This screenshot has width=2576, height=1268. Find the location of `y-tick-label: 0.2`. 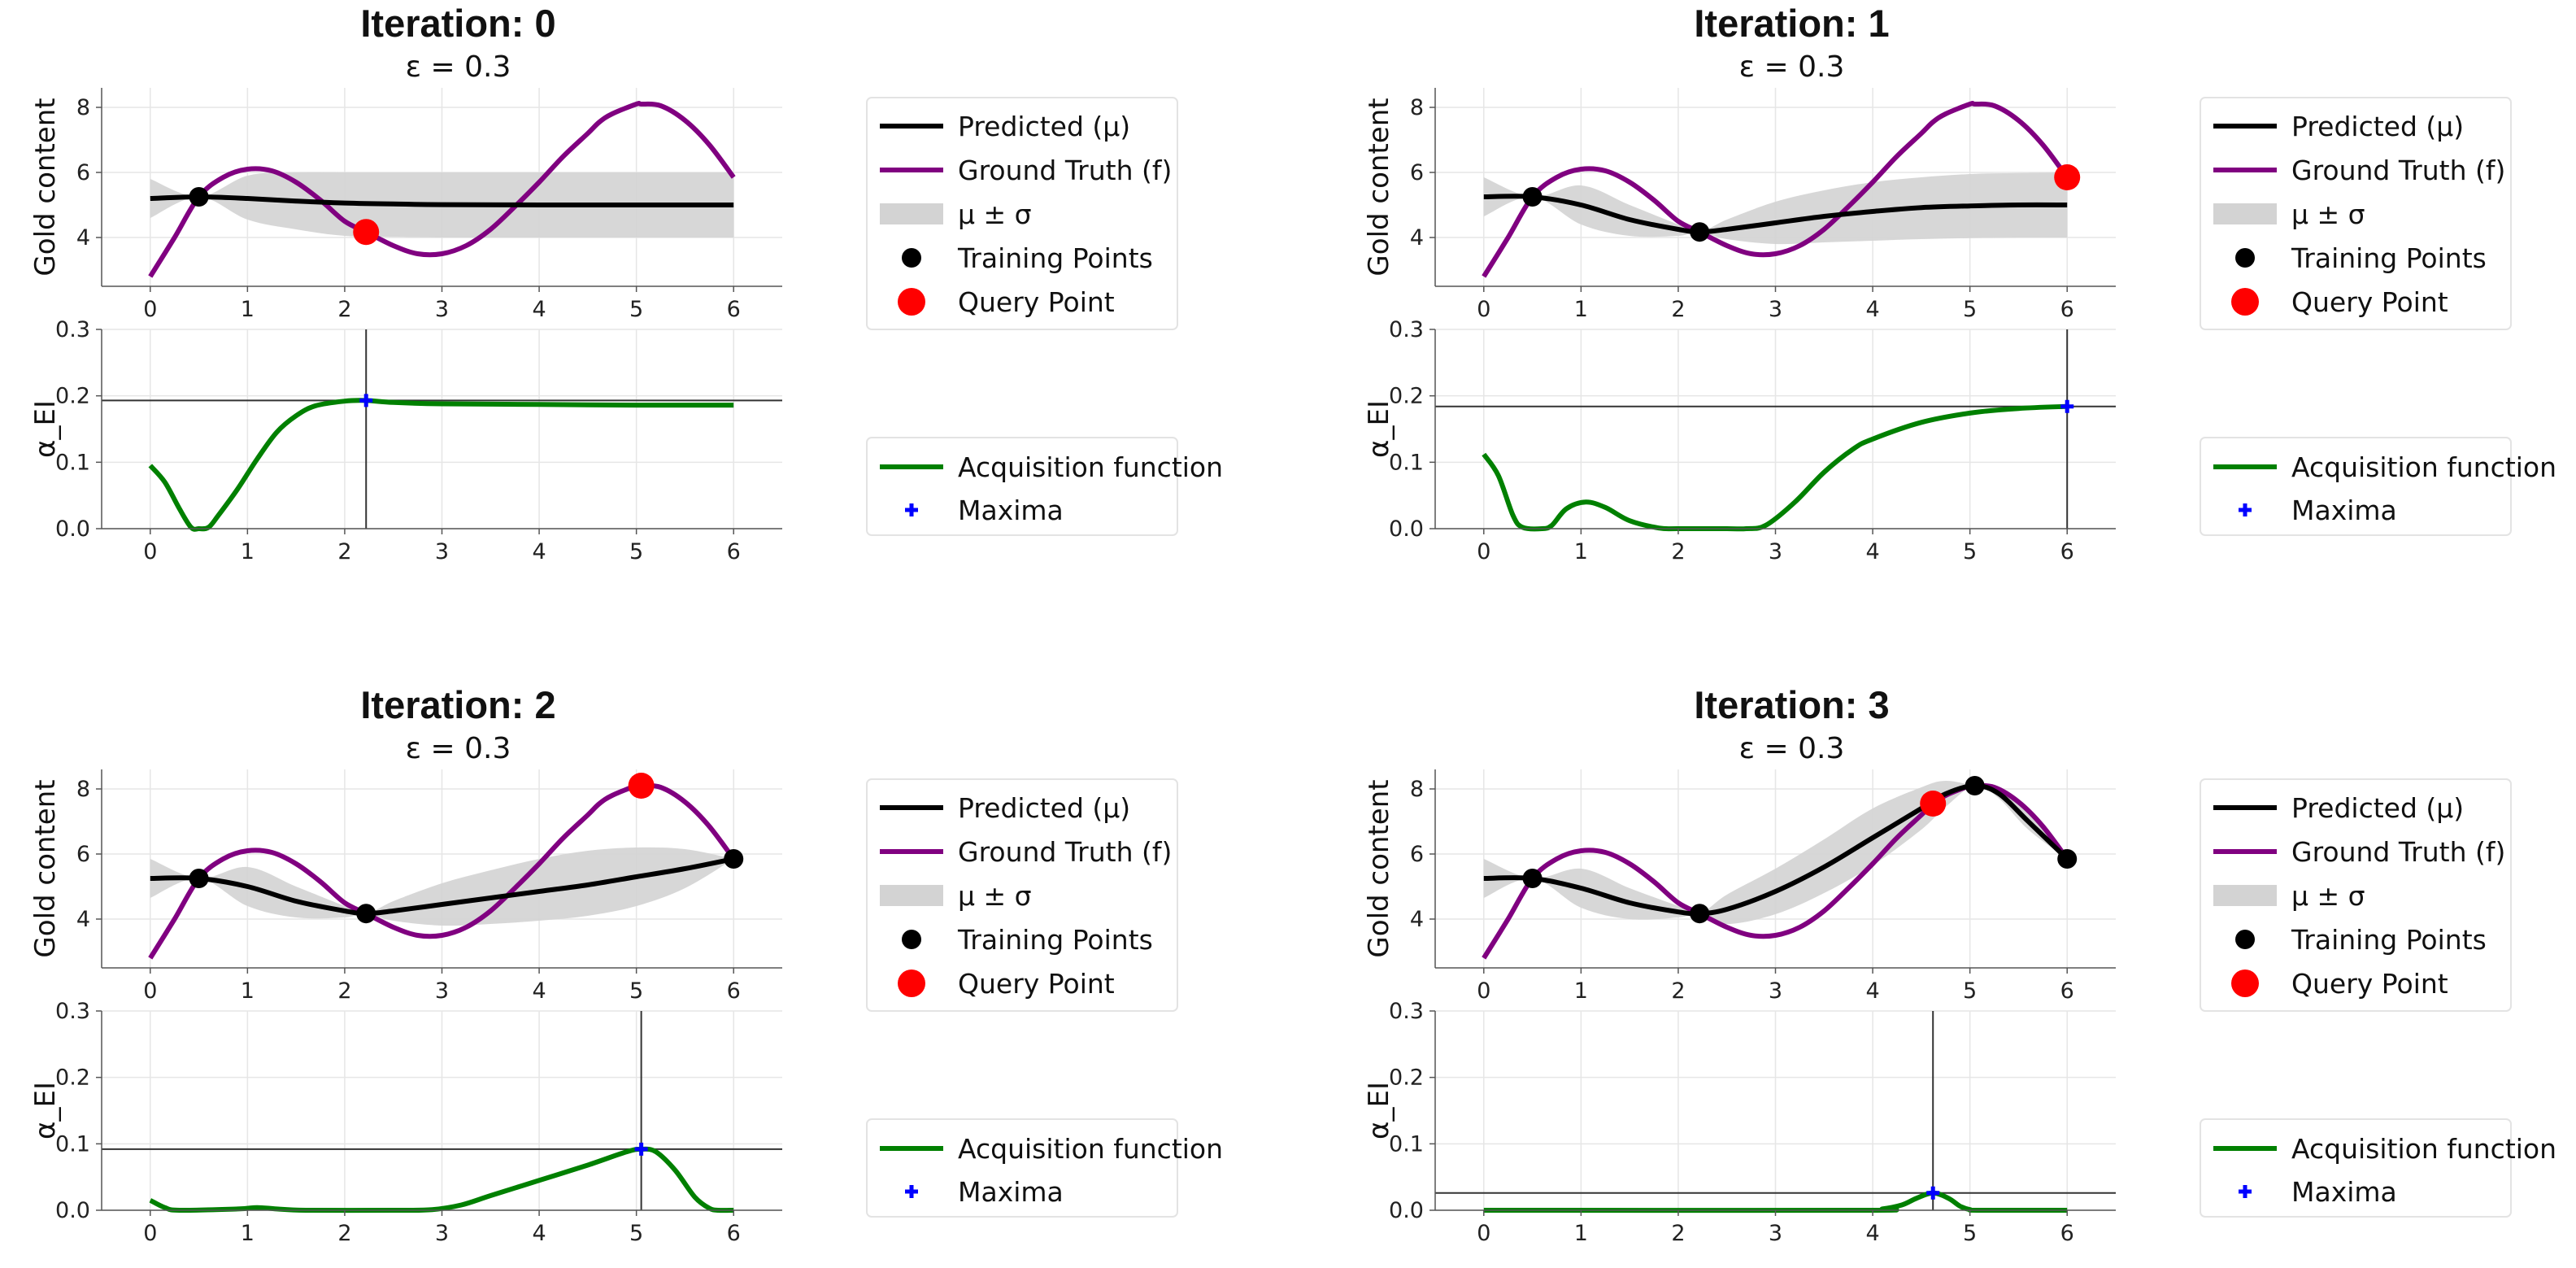

y-tick-label: 0.2 is located at coordinates (72, 1078).